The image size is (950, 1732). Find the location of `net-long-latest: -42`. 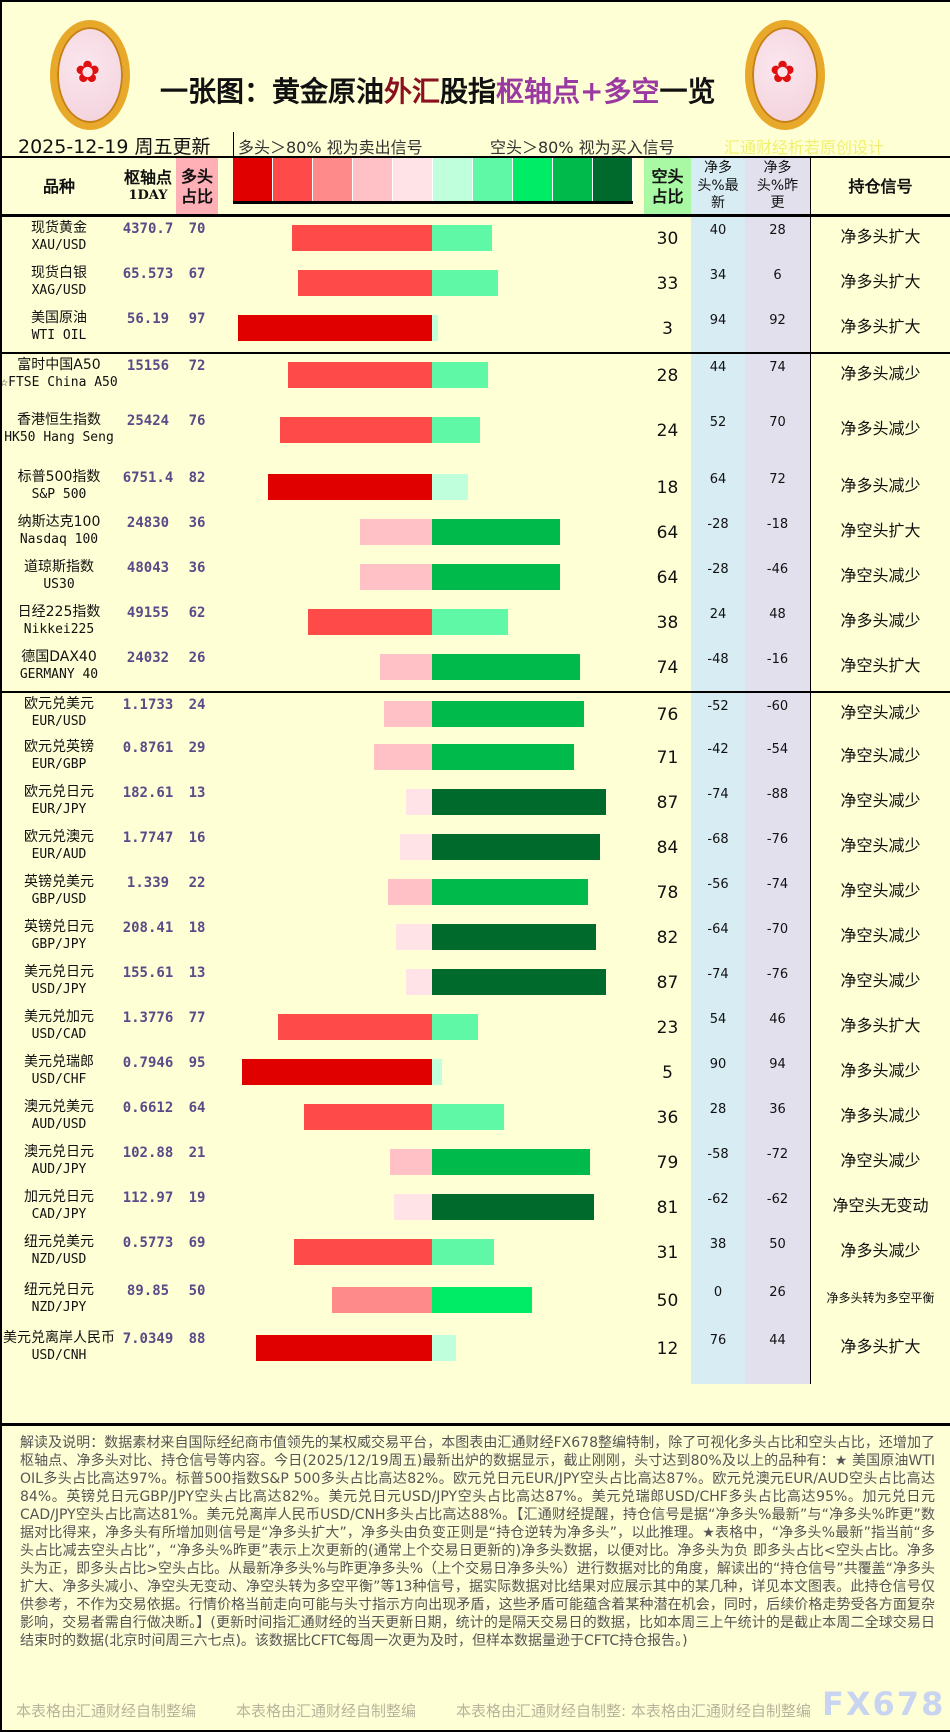

net-long-latest: -42 is located at coordinates (718, 758).